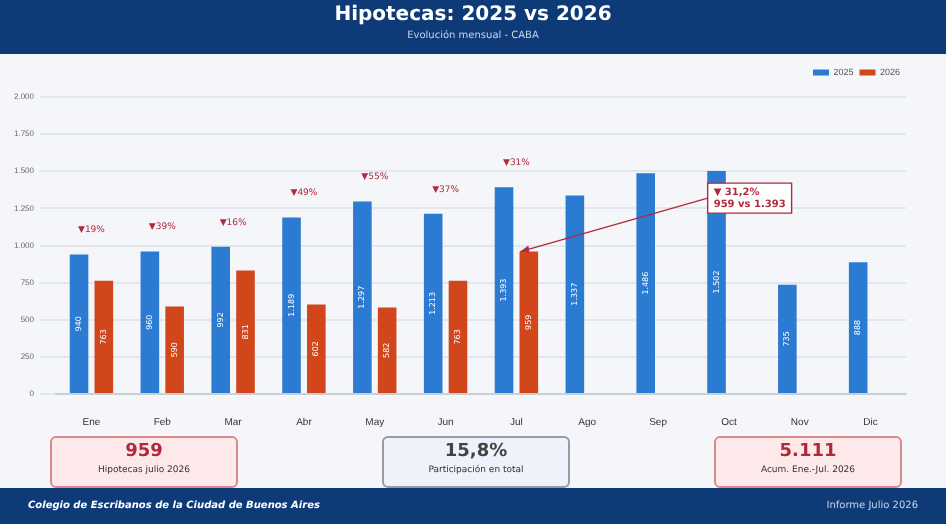 The image size is (946, 524). What do you see at coordinates (808, 452) in the screenshot?
I see `text: 5.111` at bounding box center [808, 452].